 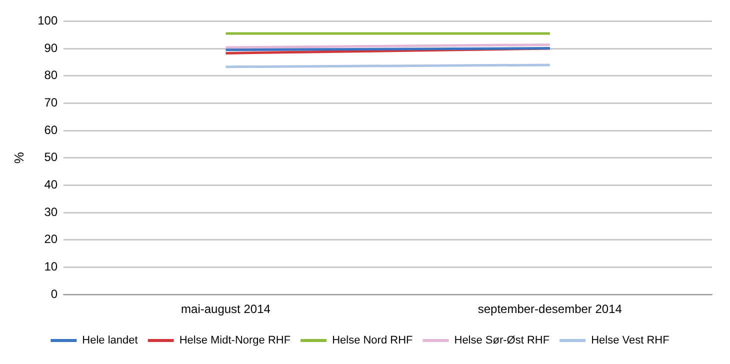 What do you see at coordinates (48, 21) in the screenshot?
I see `y-tick-label: 100` at bounding box center [48, 21].